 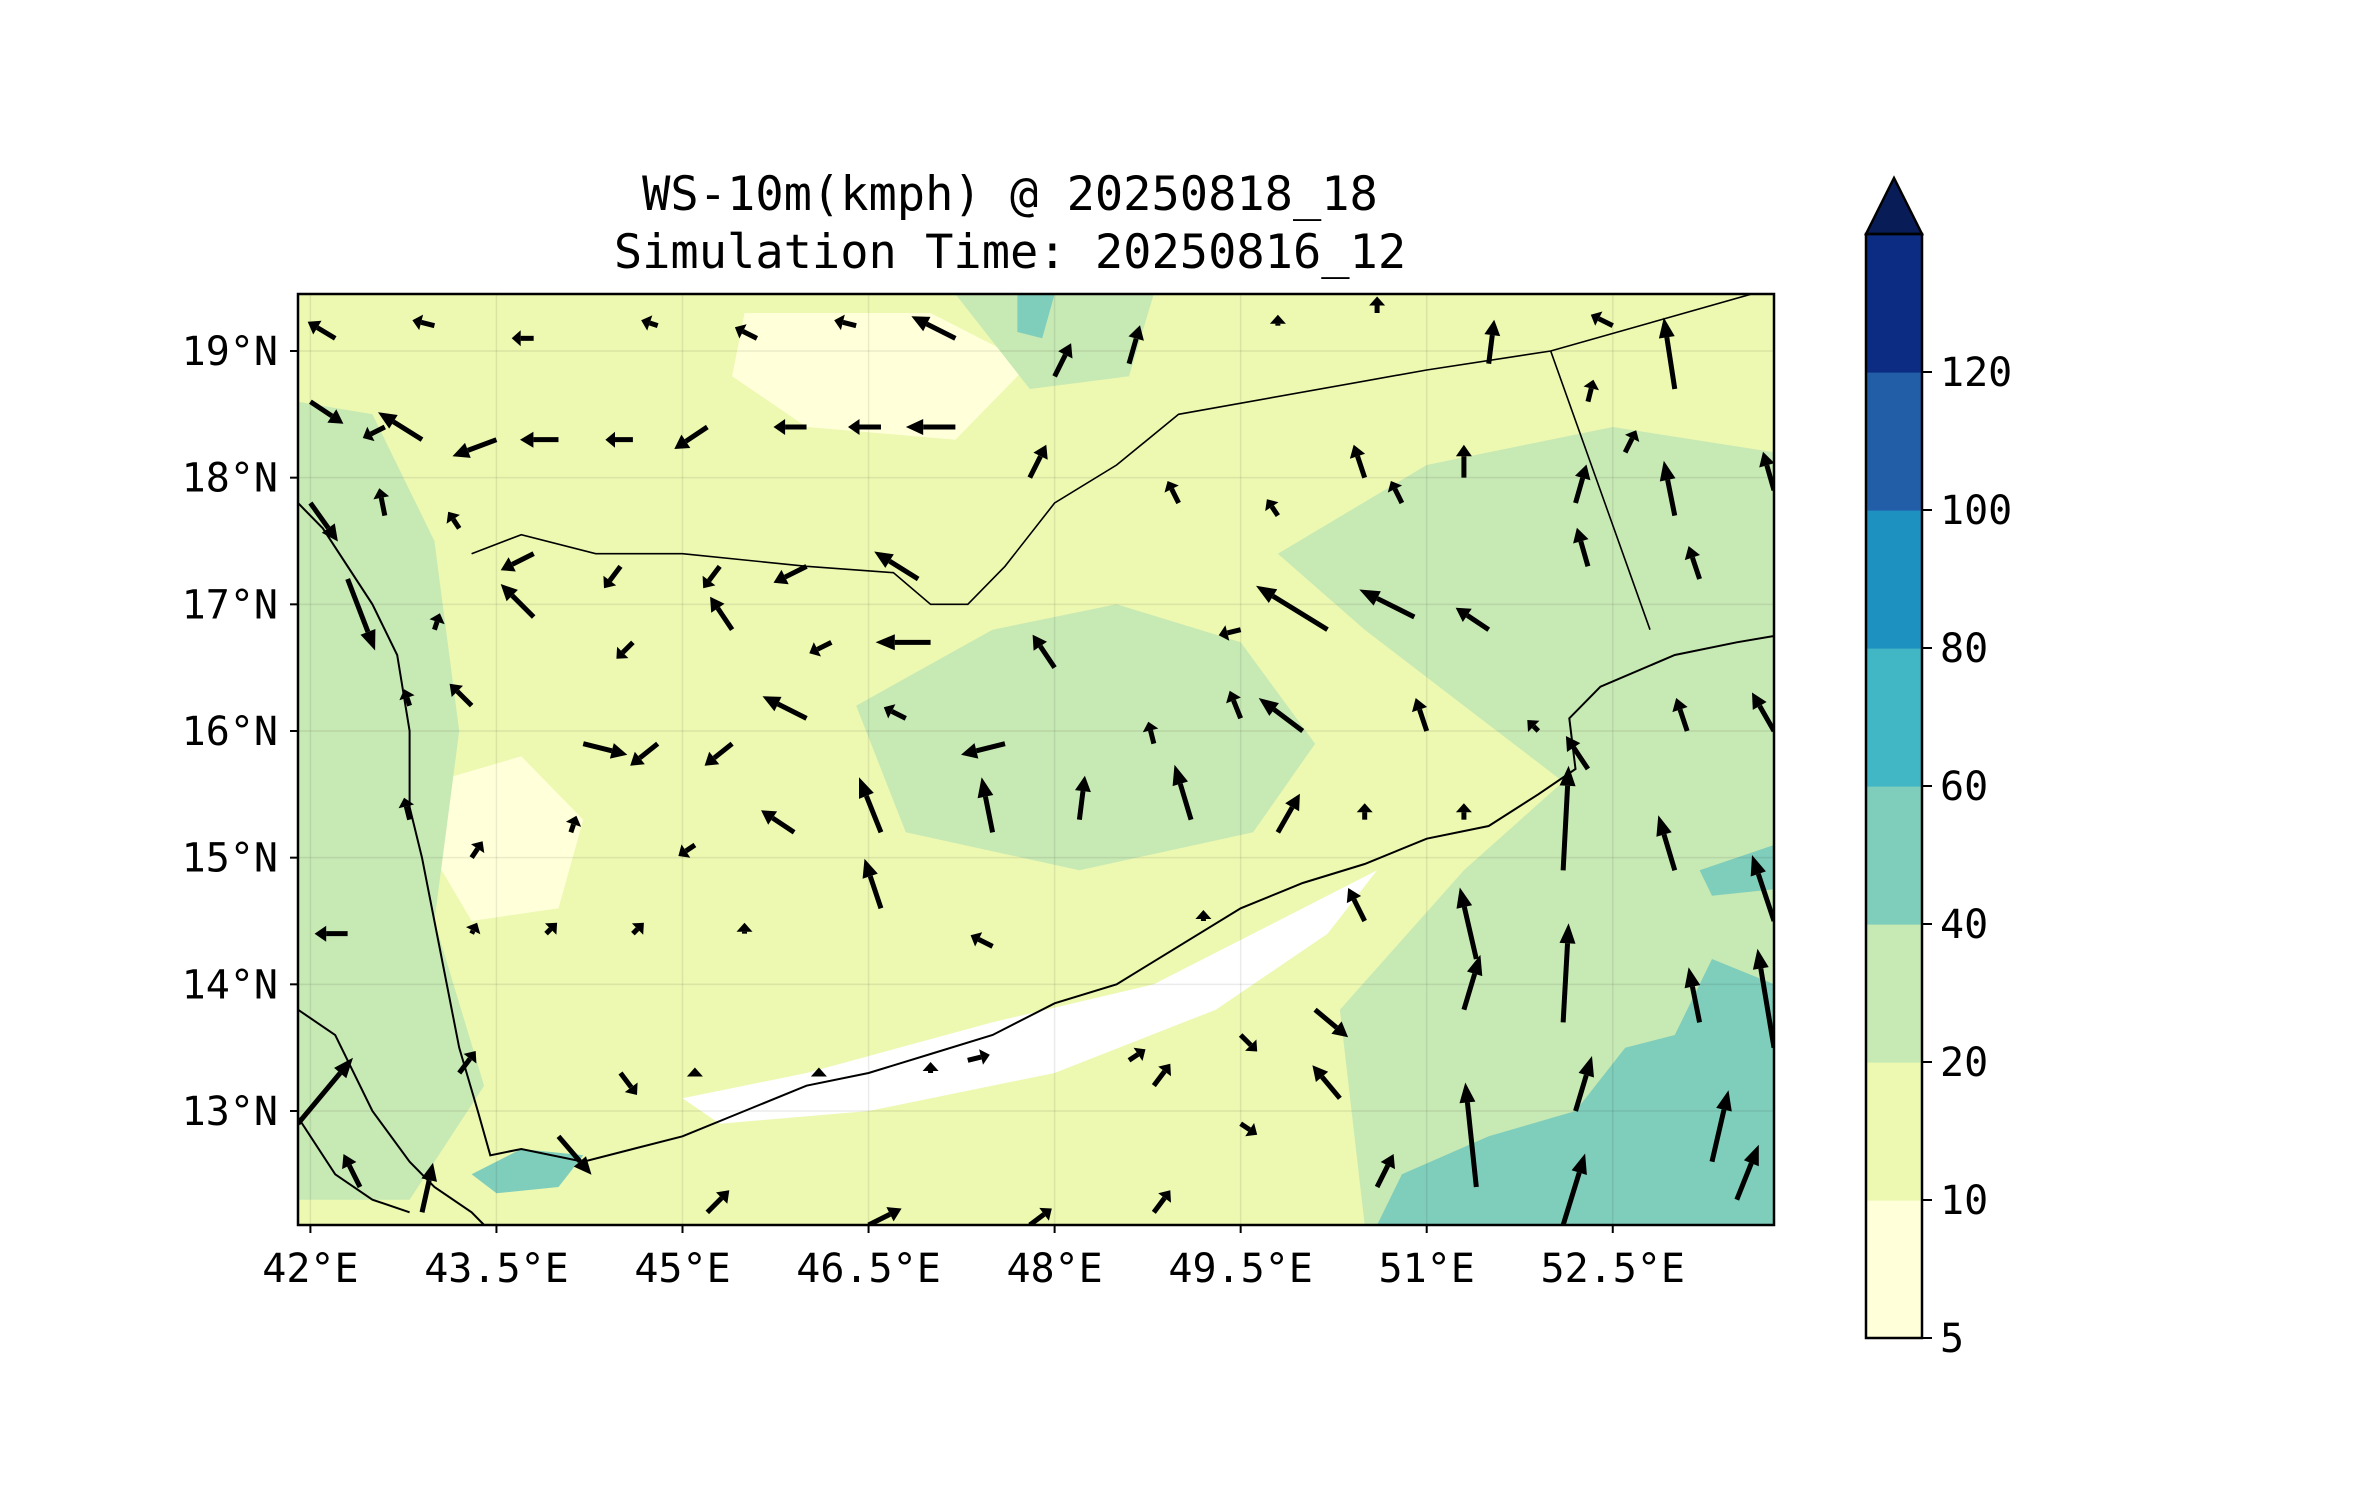 What do you see at coordinates (1613, 1269) in the screenshot?
I see `x-tick-label: 52.5°E` at bounding box center [1613, 1269].